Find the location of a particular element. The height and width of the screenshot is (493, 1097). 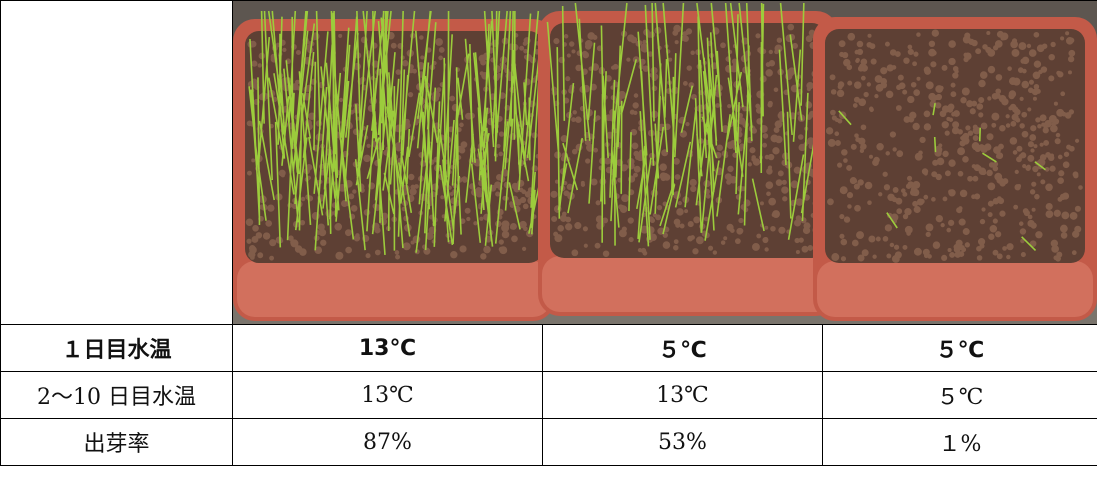

cell: 53% is located at coordinates (682, 442).